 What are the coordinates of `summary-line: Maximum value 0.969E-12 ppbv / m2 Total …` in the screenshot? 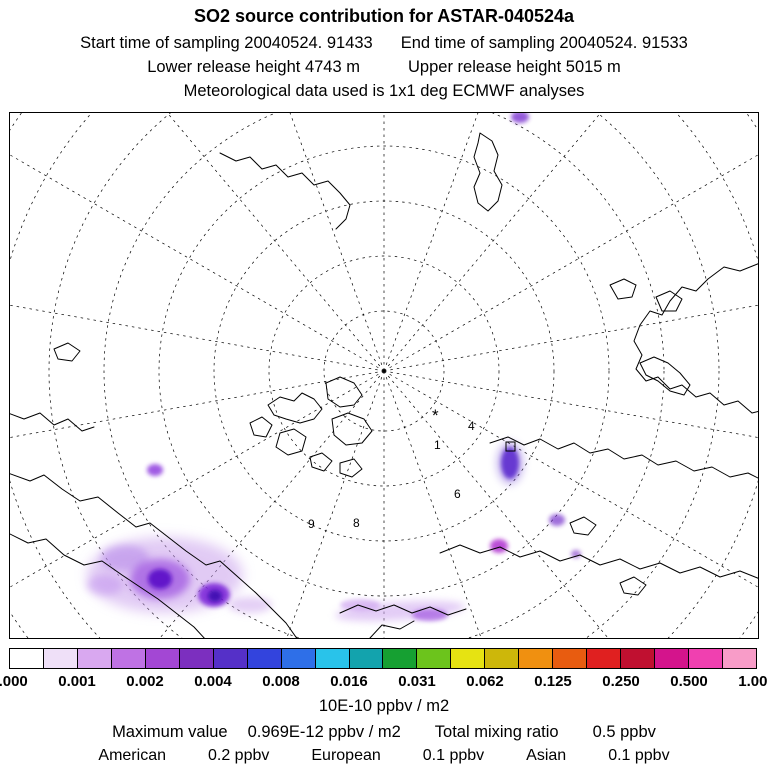 It's located at (384, 732).